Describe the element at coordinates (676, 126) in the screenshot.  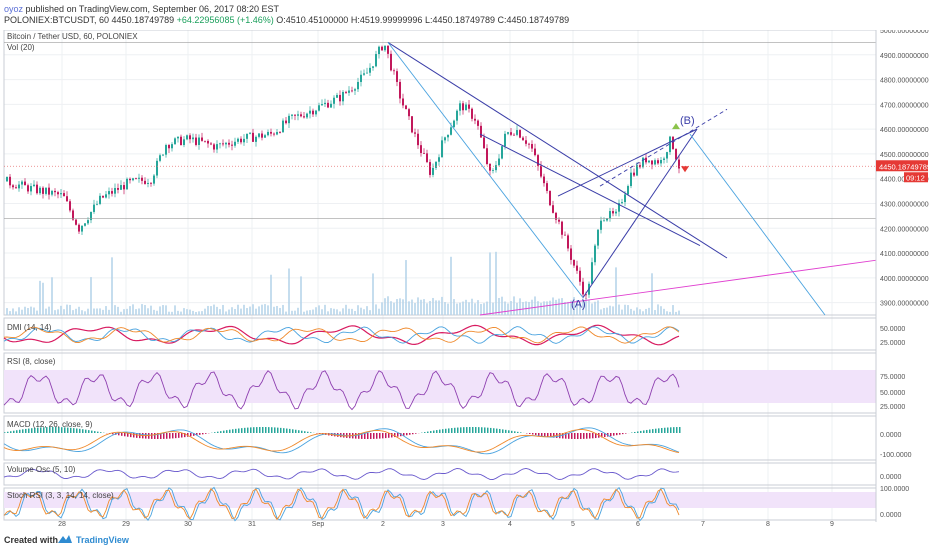
I see `up-arrow-icon` at that location.